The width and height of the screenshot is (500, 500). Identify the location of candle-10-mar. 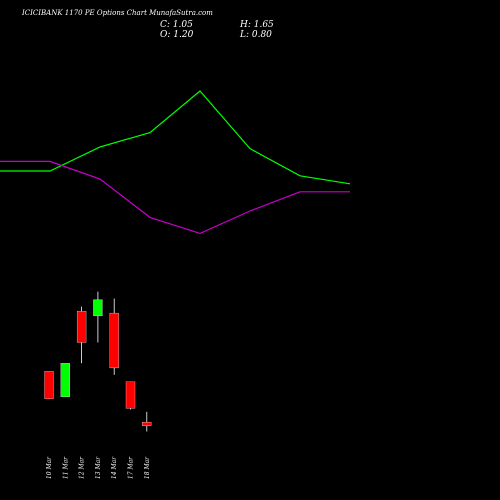
(49, 385).